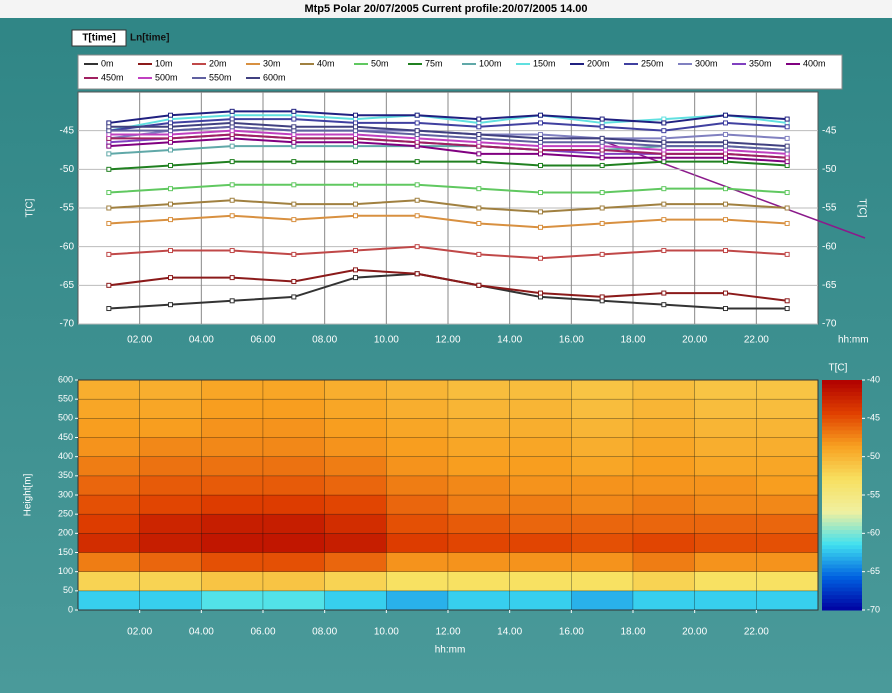 The width and height of the screenshot is (892, 693). What do you see at coordinates (598, 63) in the screenshot?
I see `legend-label: 200m` at bounding box center [598, 63].